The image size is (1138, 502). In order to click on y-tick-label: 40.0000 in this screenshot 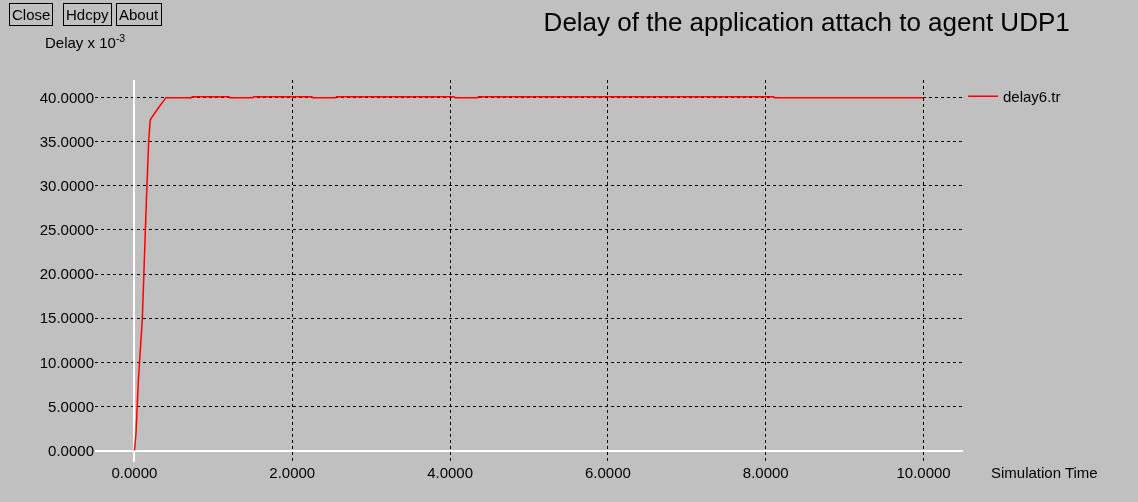, I will do `click(66, 97)`.